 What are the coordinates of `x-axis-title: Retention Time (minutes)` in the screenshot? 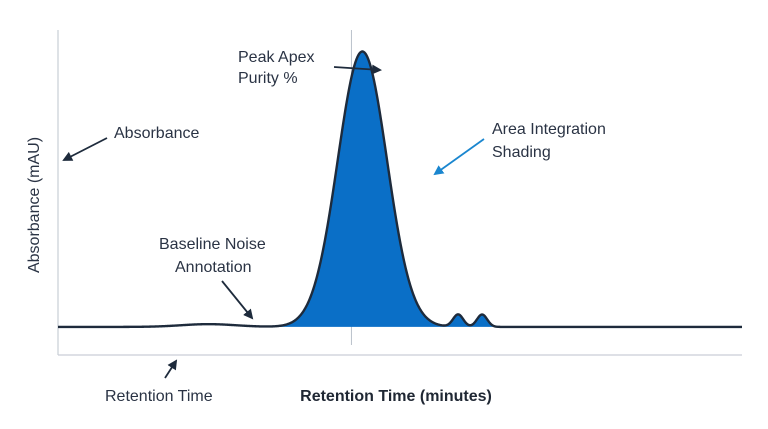 It's located at (396, 396).